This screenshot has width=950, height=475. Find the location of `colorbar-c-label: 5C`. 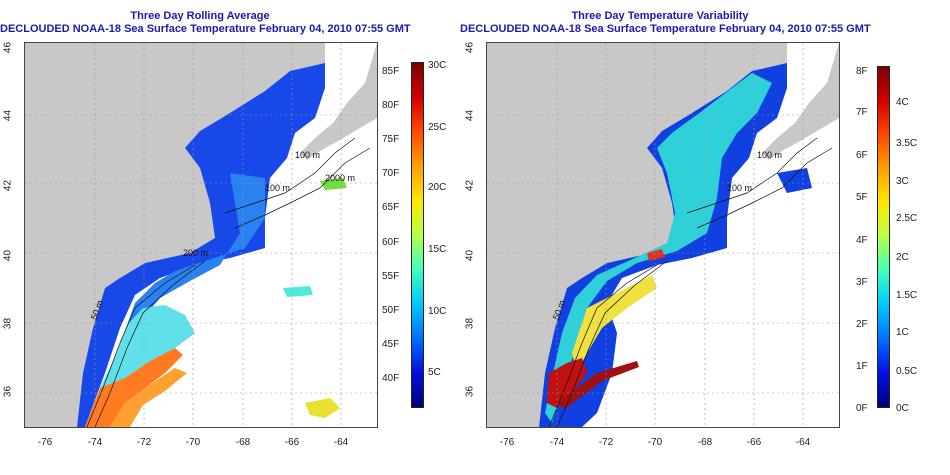

colorbar-c-label: 5C is located at coordinates (434, 372).